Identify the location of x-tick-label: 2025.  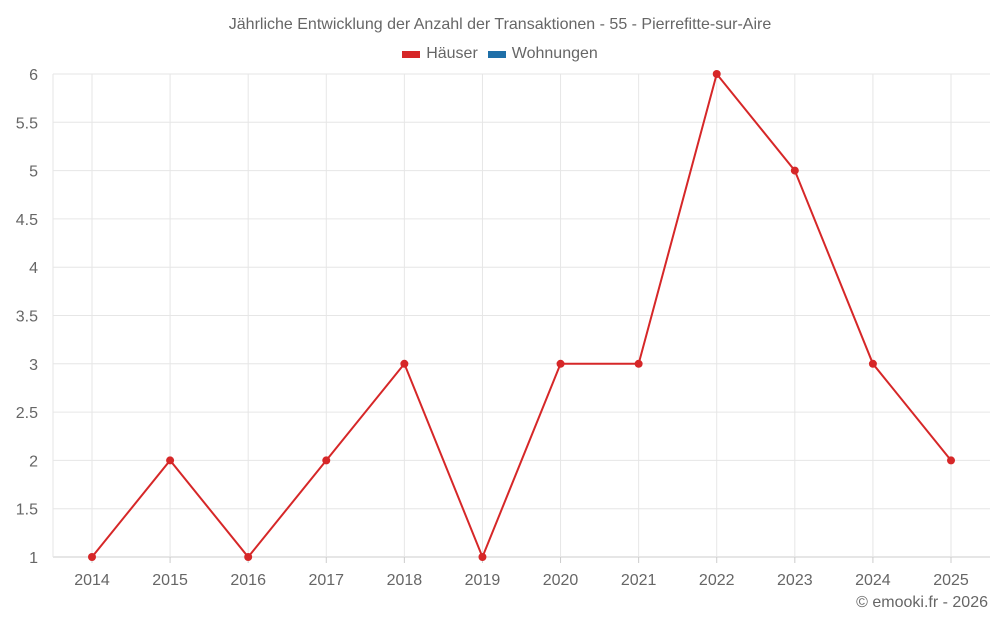
(951, 580).